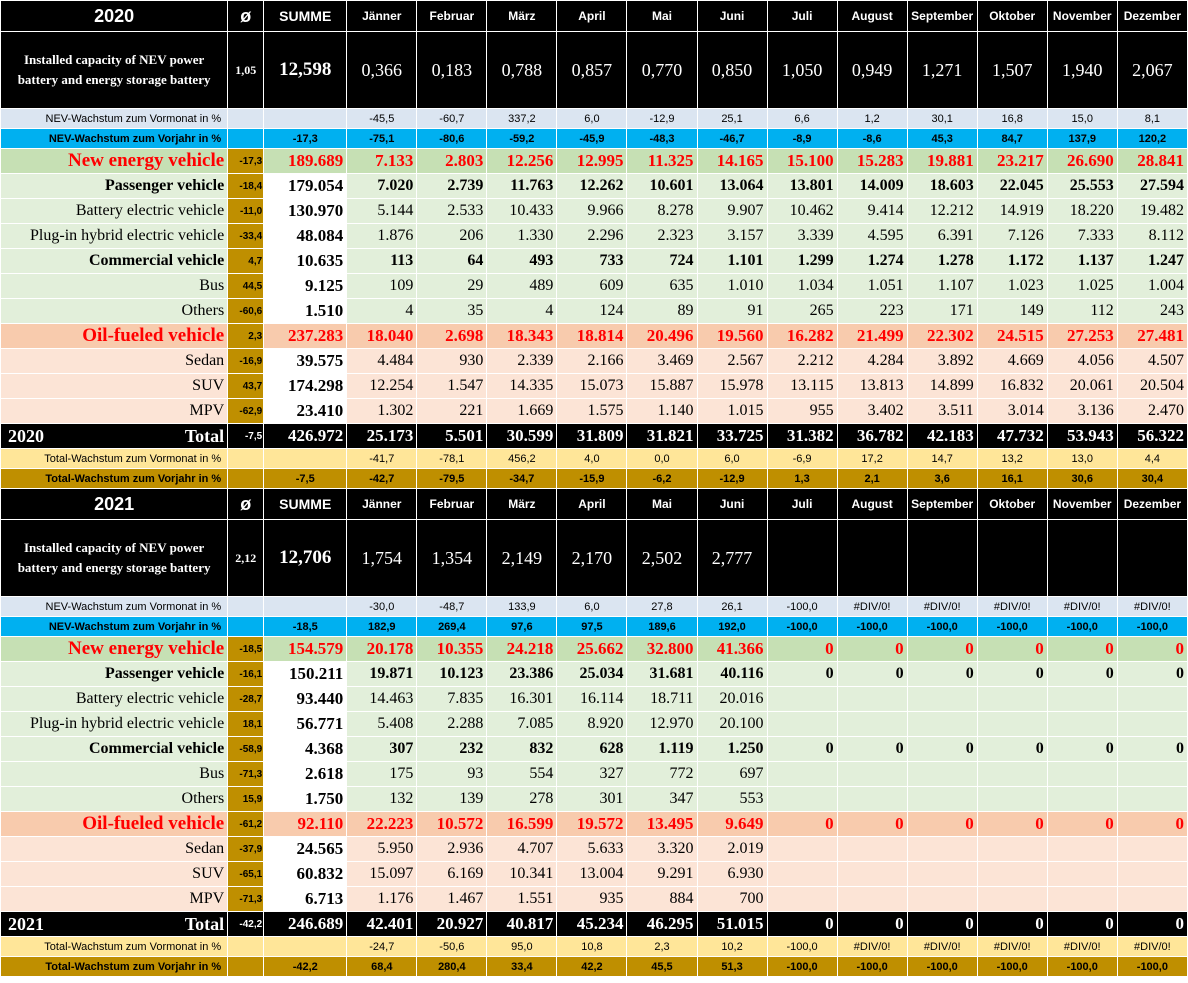  Describe the element at coordinates (942, 186) in the screenshot. I see `month-cell: 18.603` at that location.